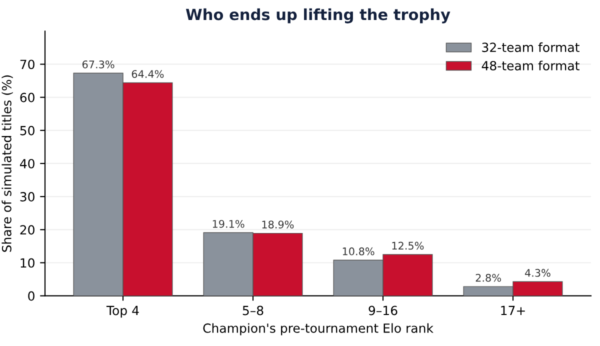 The height and width of the screenshot is (346, 600). What do you see at coordinates (531, 65) in the screenshot?
I see `legend-label: 48-team format` at bounding box center [531, 65].